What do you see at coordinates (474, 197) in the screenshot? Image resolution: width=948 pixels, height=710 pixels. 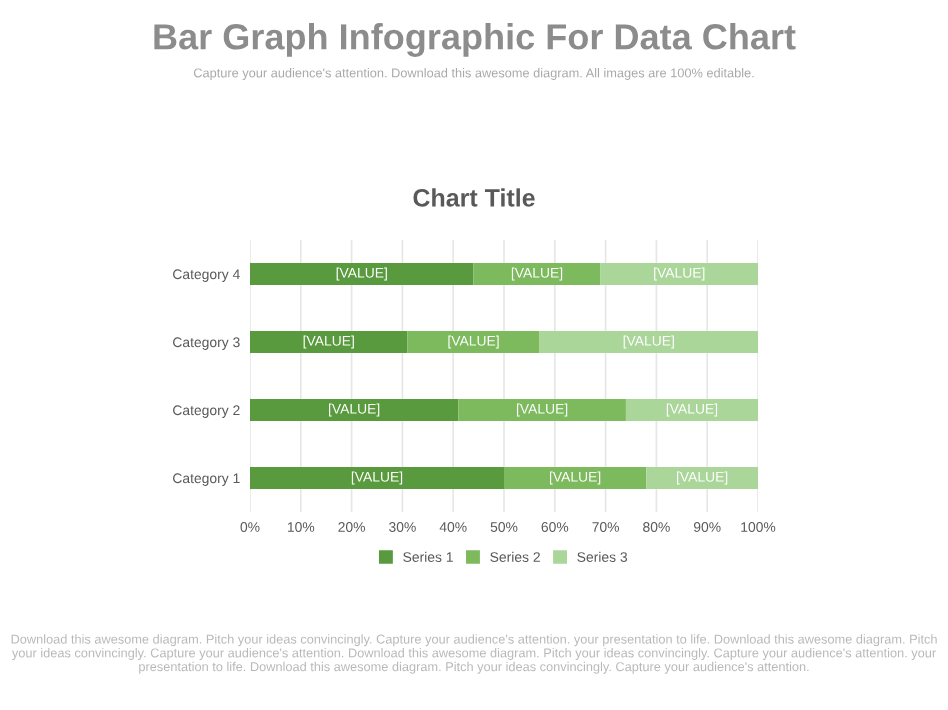 I see `text: Chart Title` at bounding box center [474, 197].